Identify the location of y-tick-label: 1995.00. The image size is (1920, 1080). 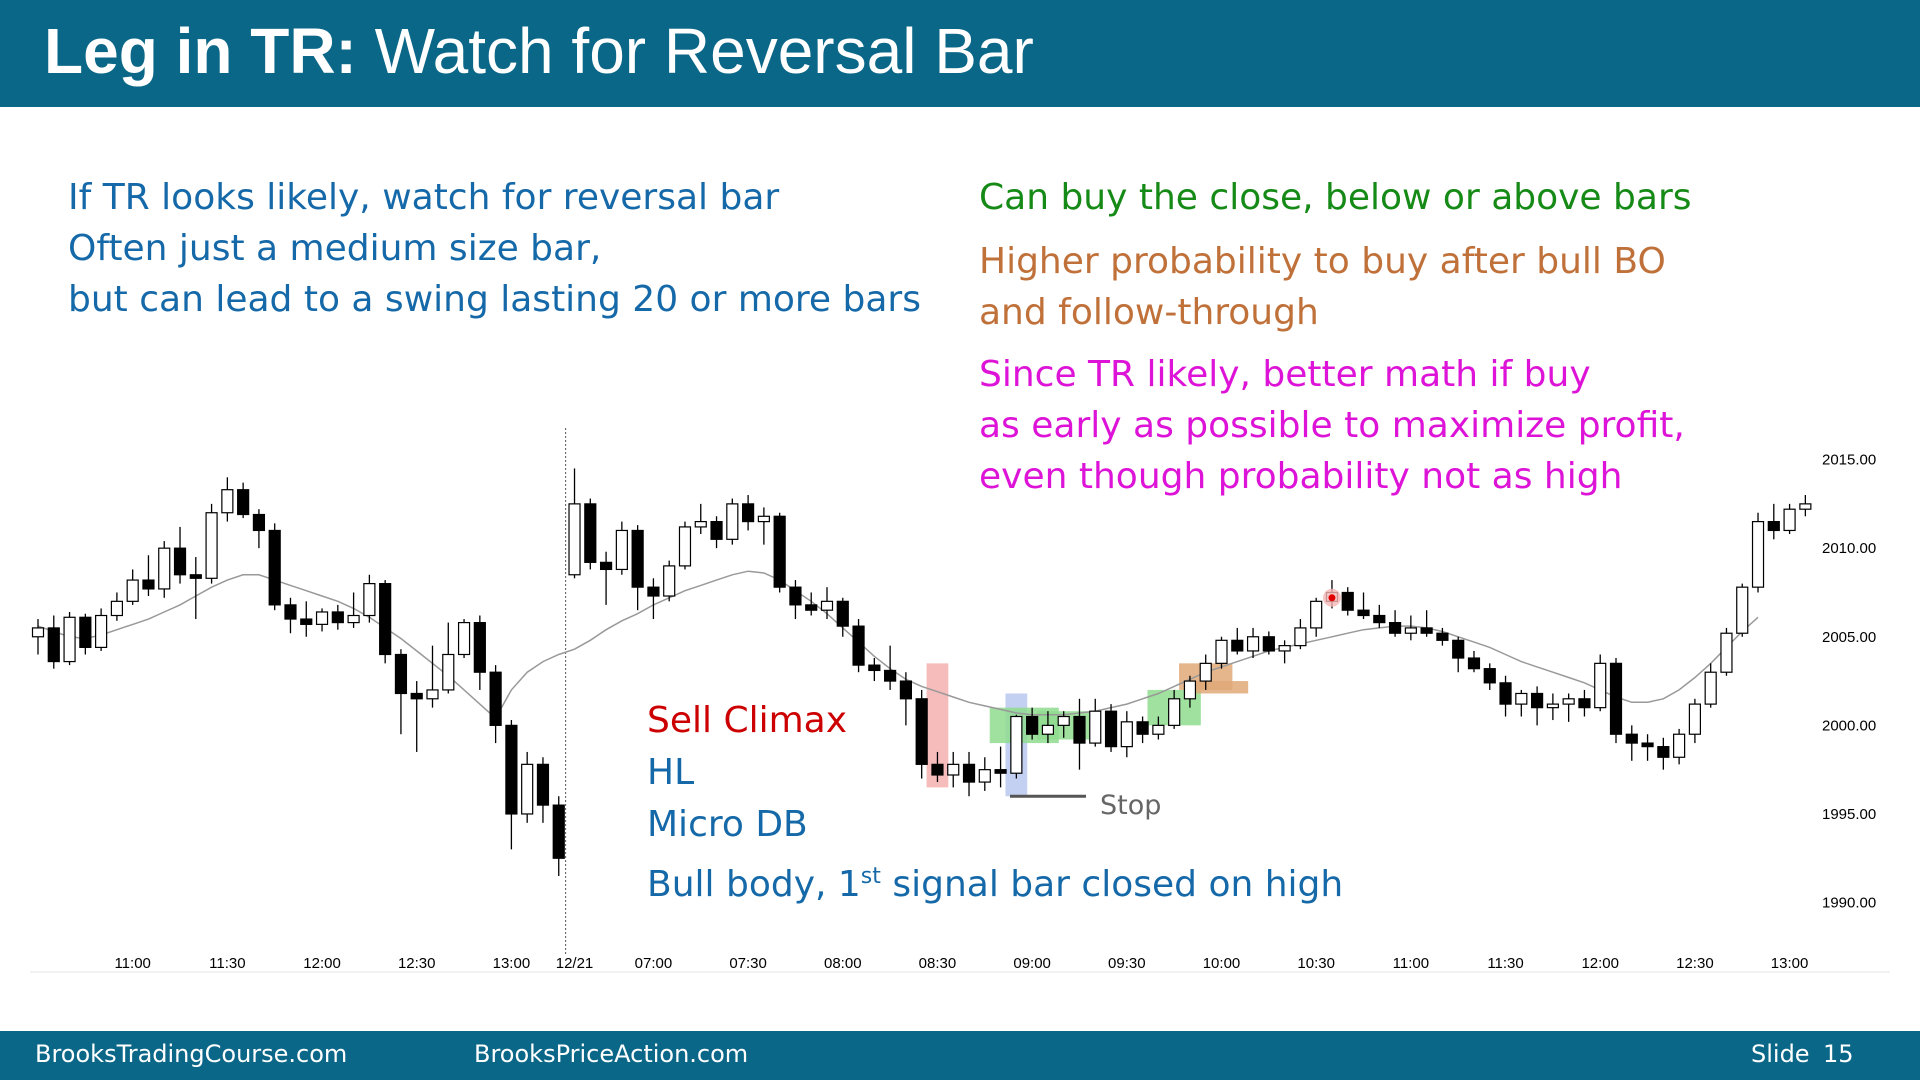
(1849, 814).